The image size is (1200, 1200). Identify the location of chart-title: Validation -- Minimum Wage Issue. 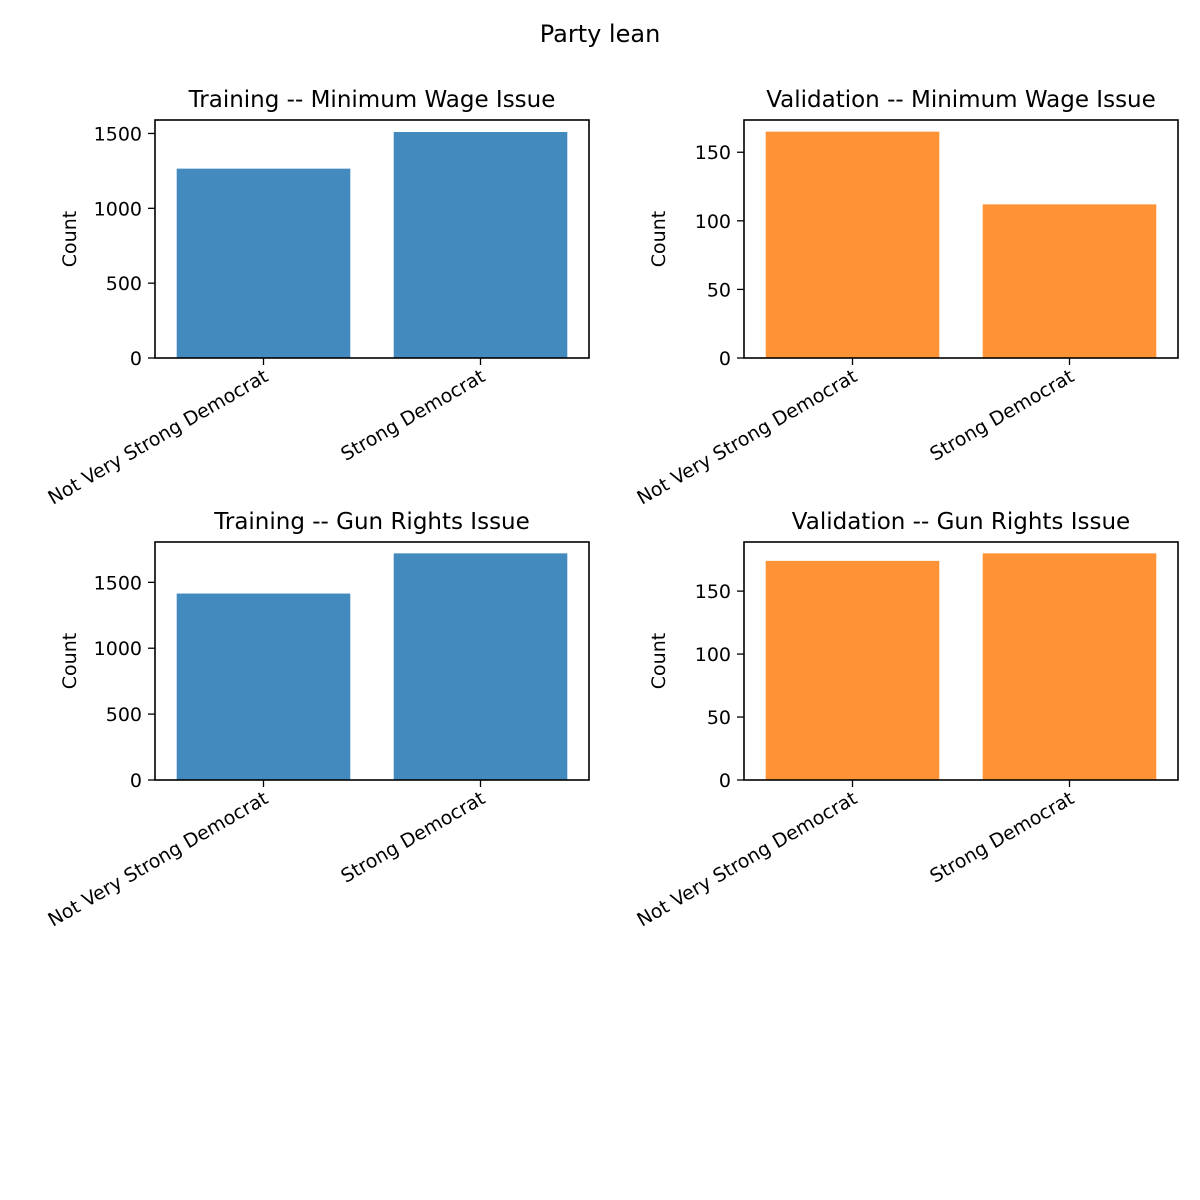
(961, 100).